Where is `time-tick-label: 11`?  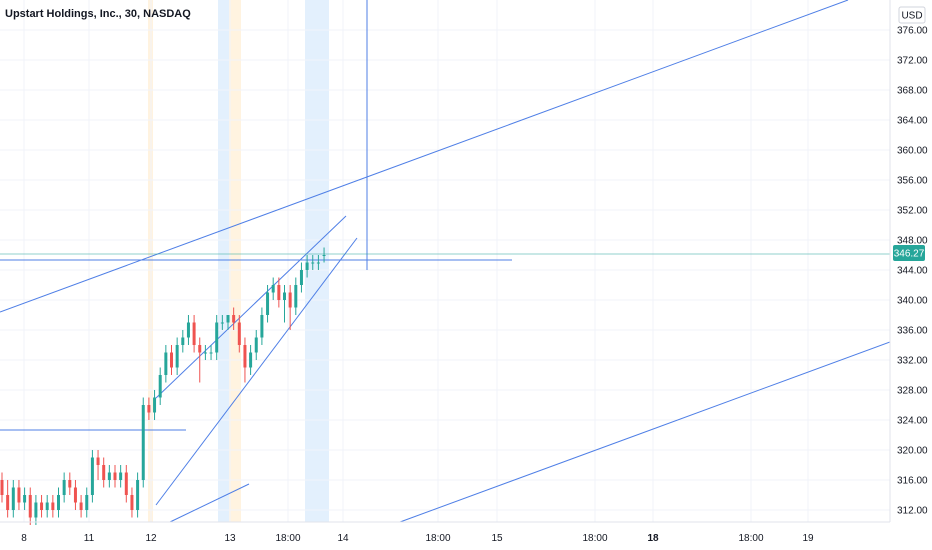 time-tick-label: 11 is located at coordinates (89, 538).